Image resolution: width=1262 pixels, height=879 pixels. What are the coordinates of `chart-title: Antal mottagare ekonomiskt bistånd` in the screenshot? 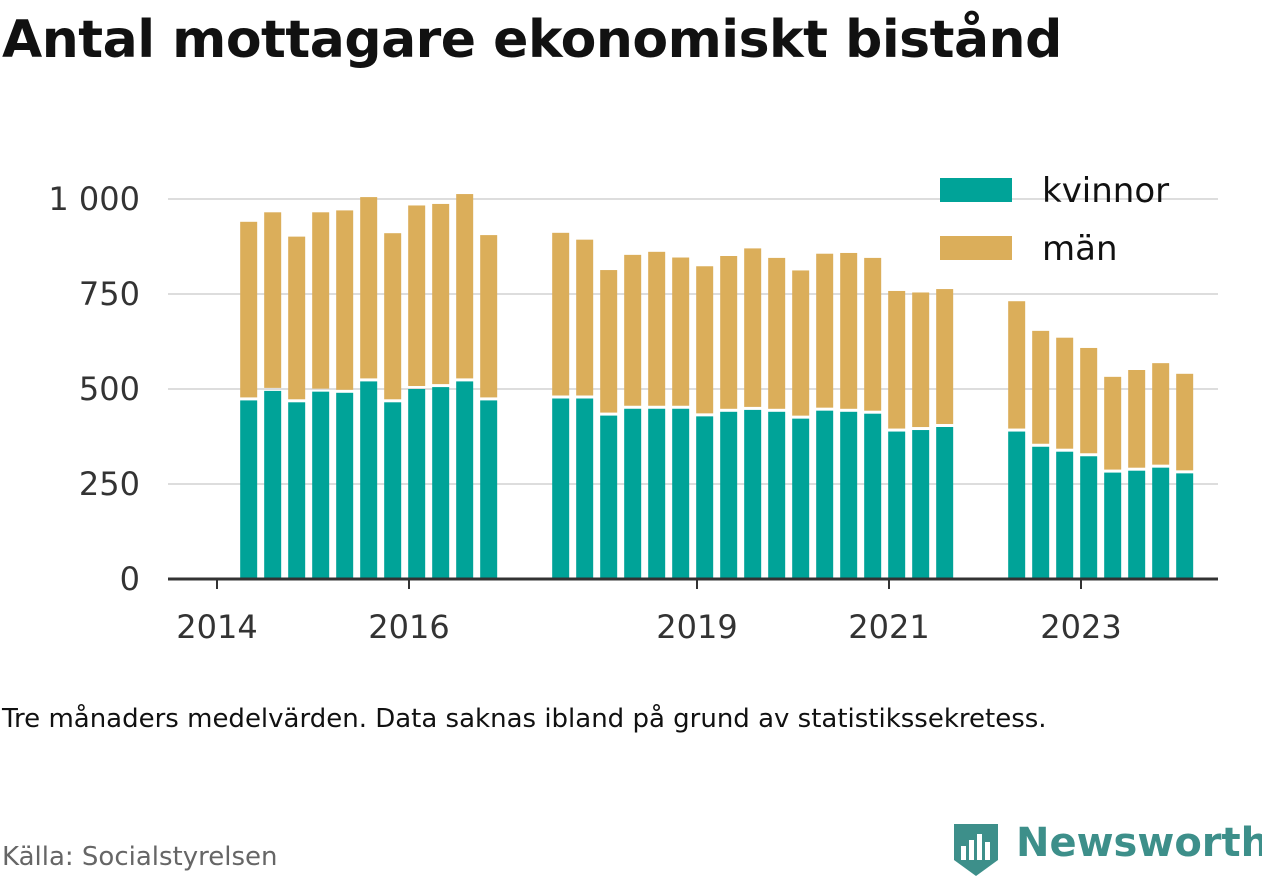 It's located at (532, 40).